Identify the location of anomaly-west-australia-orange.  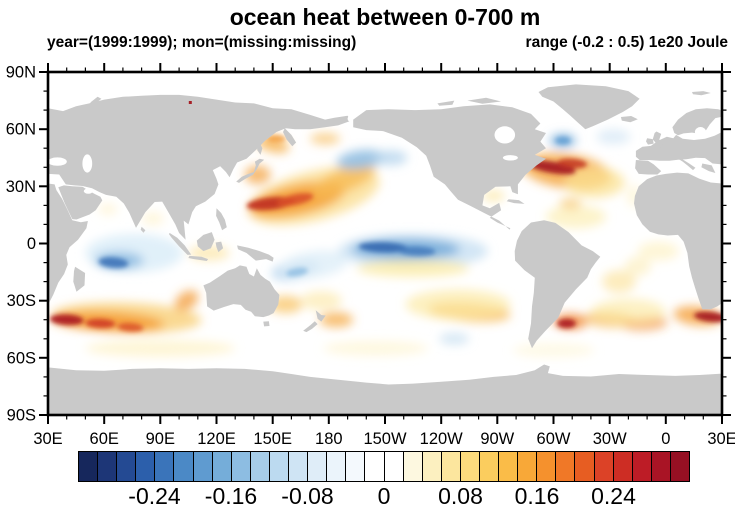
(186, 300).